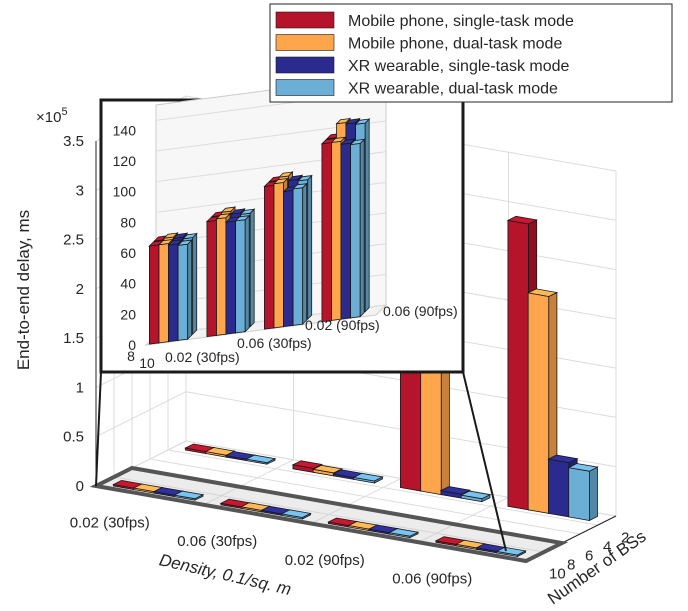 The height and width of the screenshot is (611, 688). What do you see at coordinates (147, 363) in the screenshot?
I see `inset-z-tick-label: 10` at bounding box center [147, 363].